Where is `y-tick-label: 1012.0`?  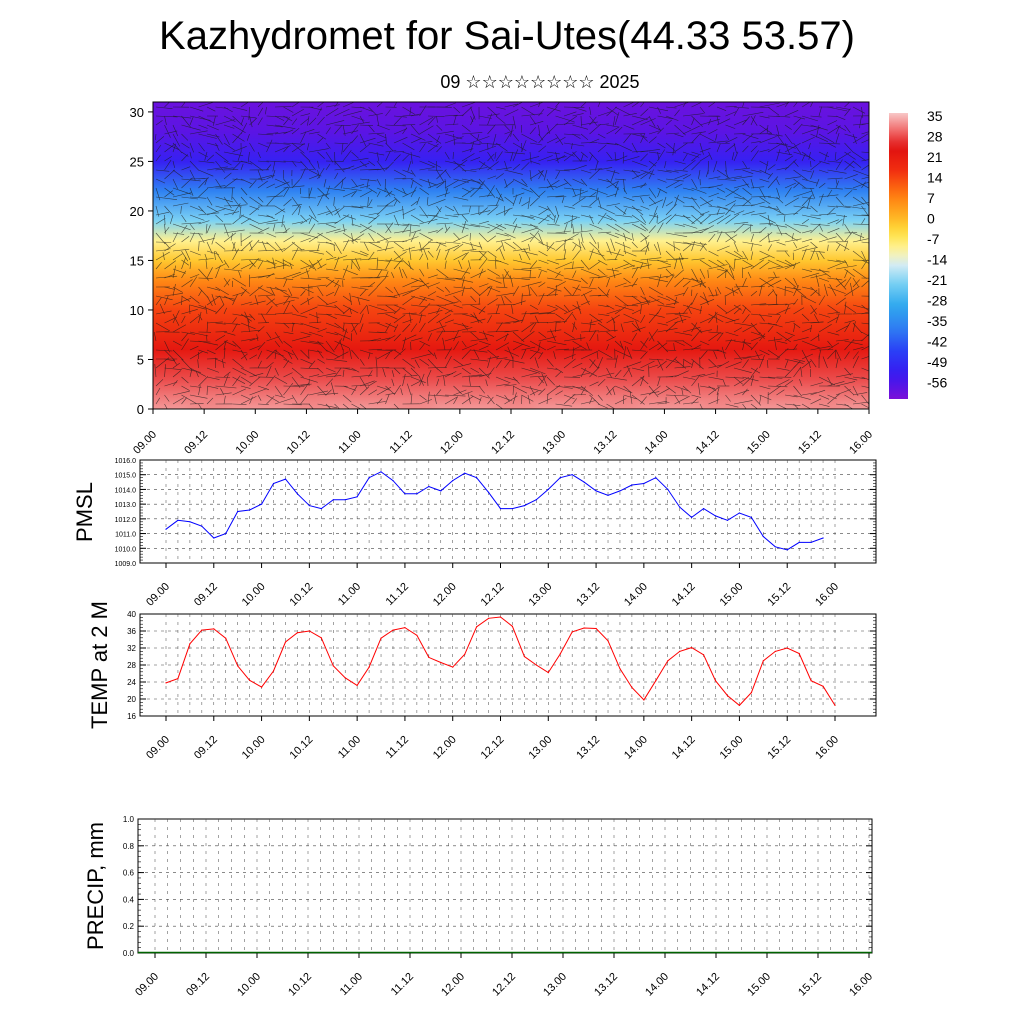
y-tick-label: 1012.0 is located at coordinates (126, 520).